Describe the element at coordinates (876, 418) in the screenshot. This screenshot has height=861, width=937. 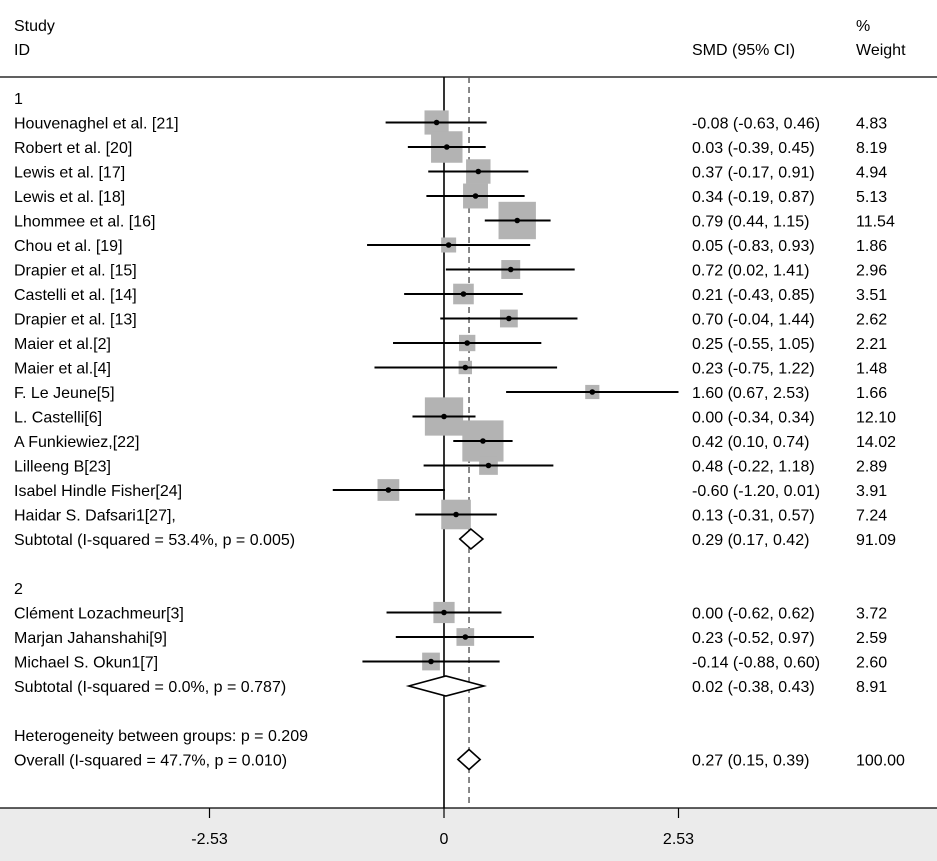
I see `weight-text: 12.10` at that location.